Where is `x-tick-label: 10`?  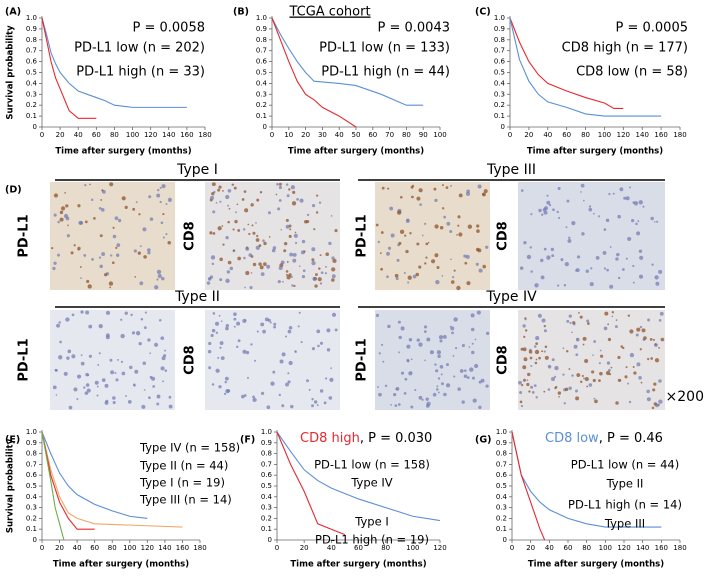 x-tick-label: 10 is located at coordinates (288, 135).